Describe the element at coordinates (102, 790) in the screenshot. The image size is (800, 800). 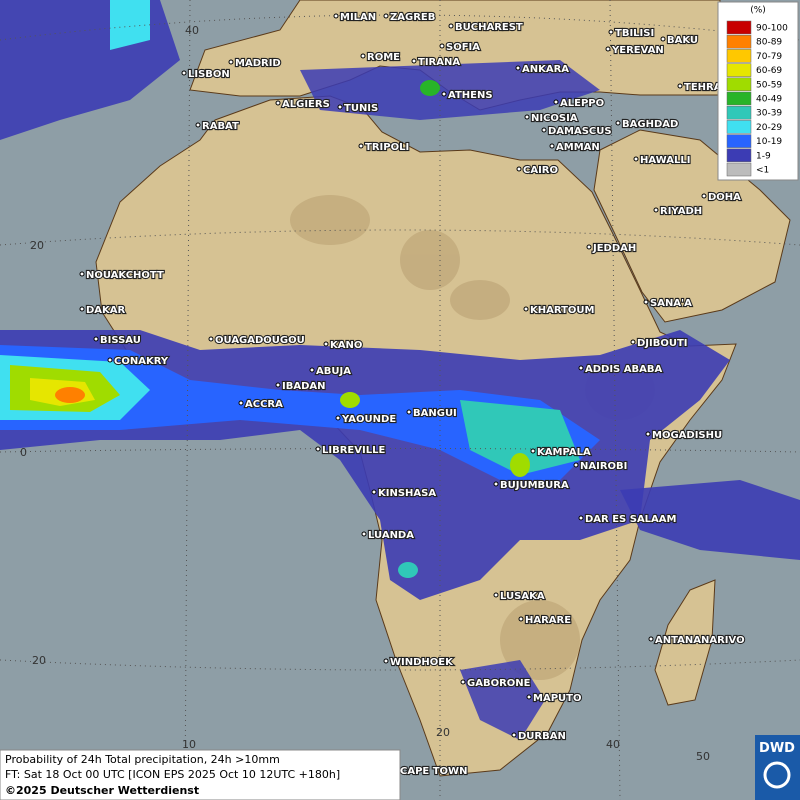
I see `footer-line: ©2025 Deutscher Wetterdienst` at that location.